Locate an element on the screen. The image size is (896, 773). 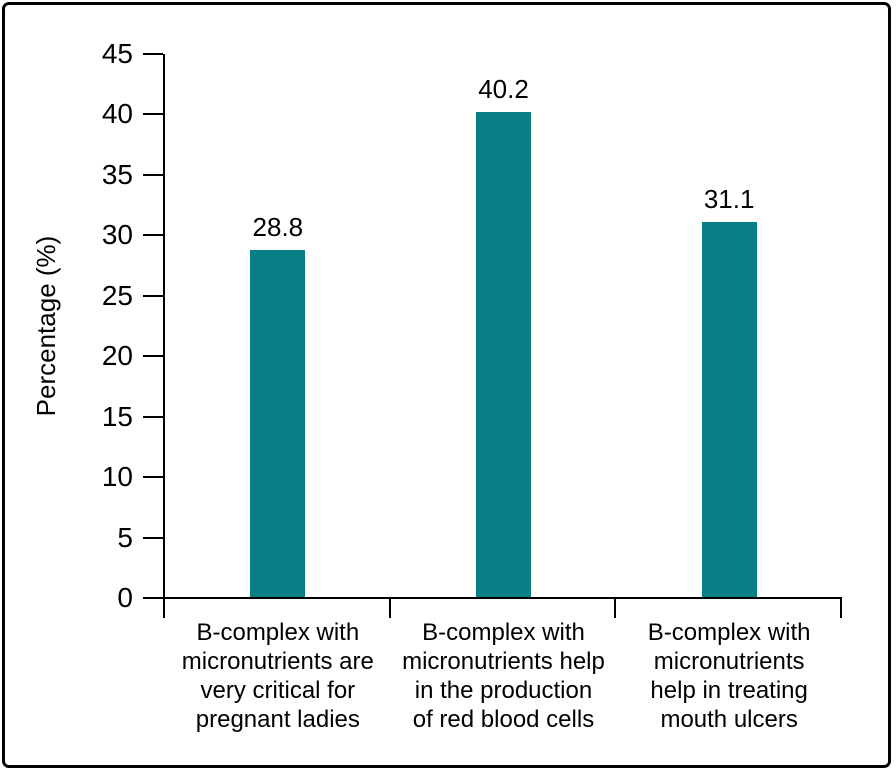
y-tick-label: 40 is located at coordinates (117, 114).